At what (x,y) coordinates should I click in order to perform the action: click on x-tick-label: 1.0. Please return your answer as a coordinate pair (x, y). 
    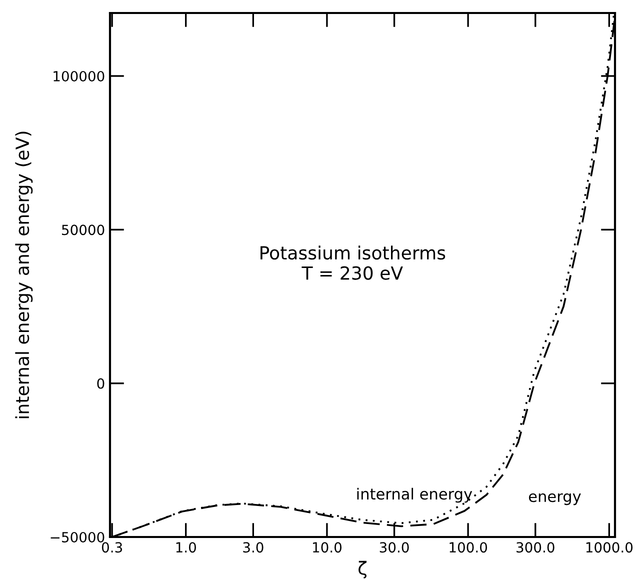
    Looking at the image, I should click on (186, 547).